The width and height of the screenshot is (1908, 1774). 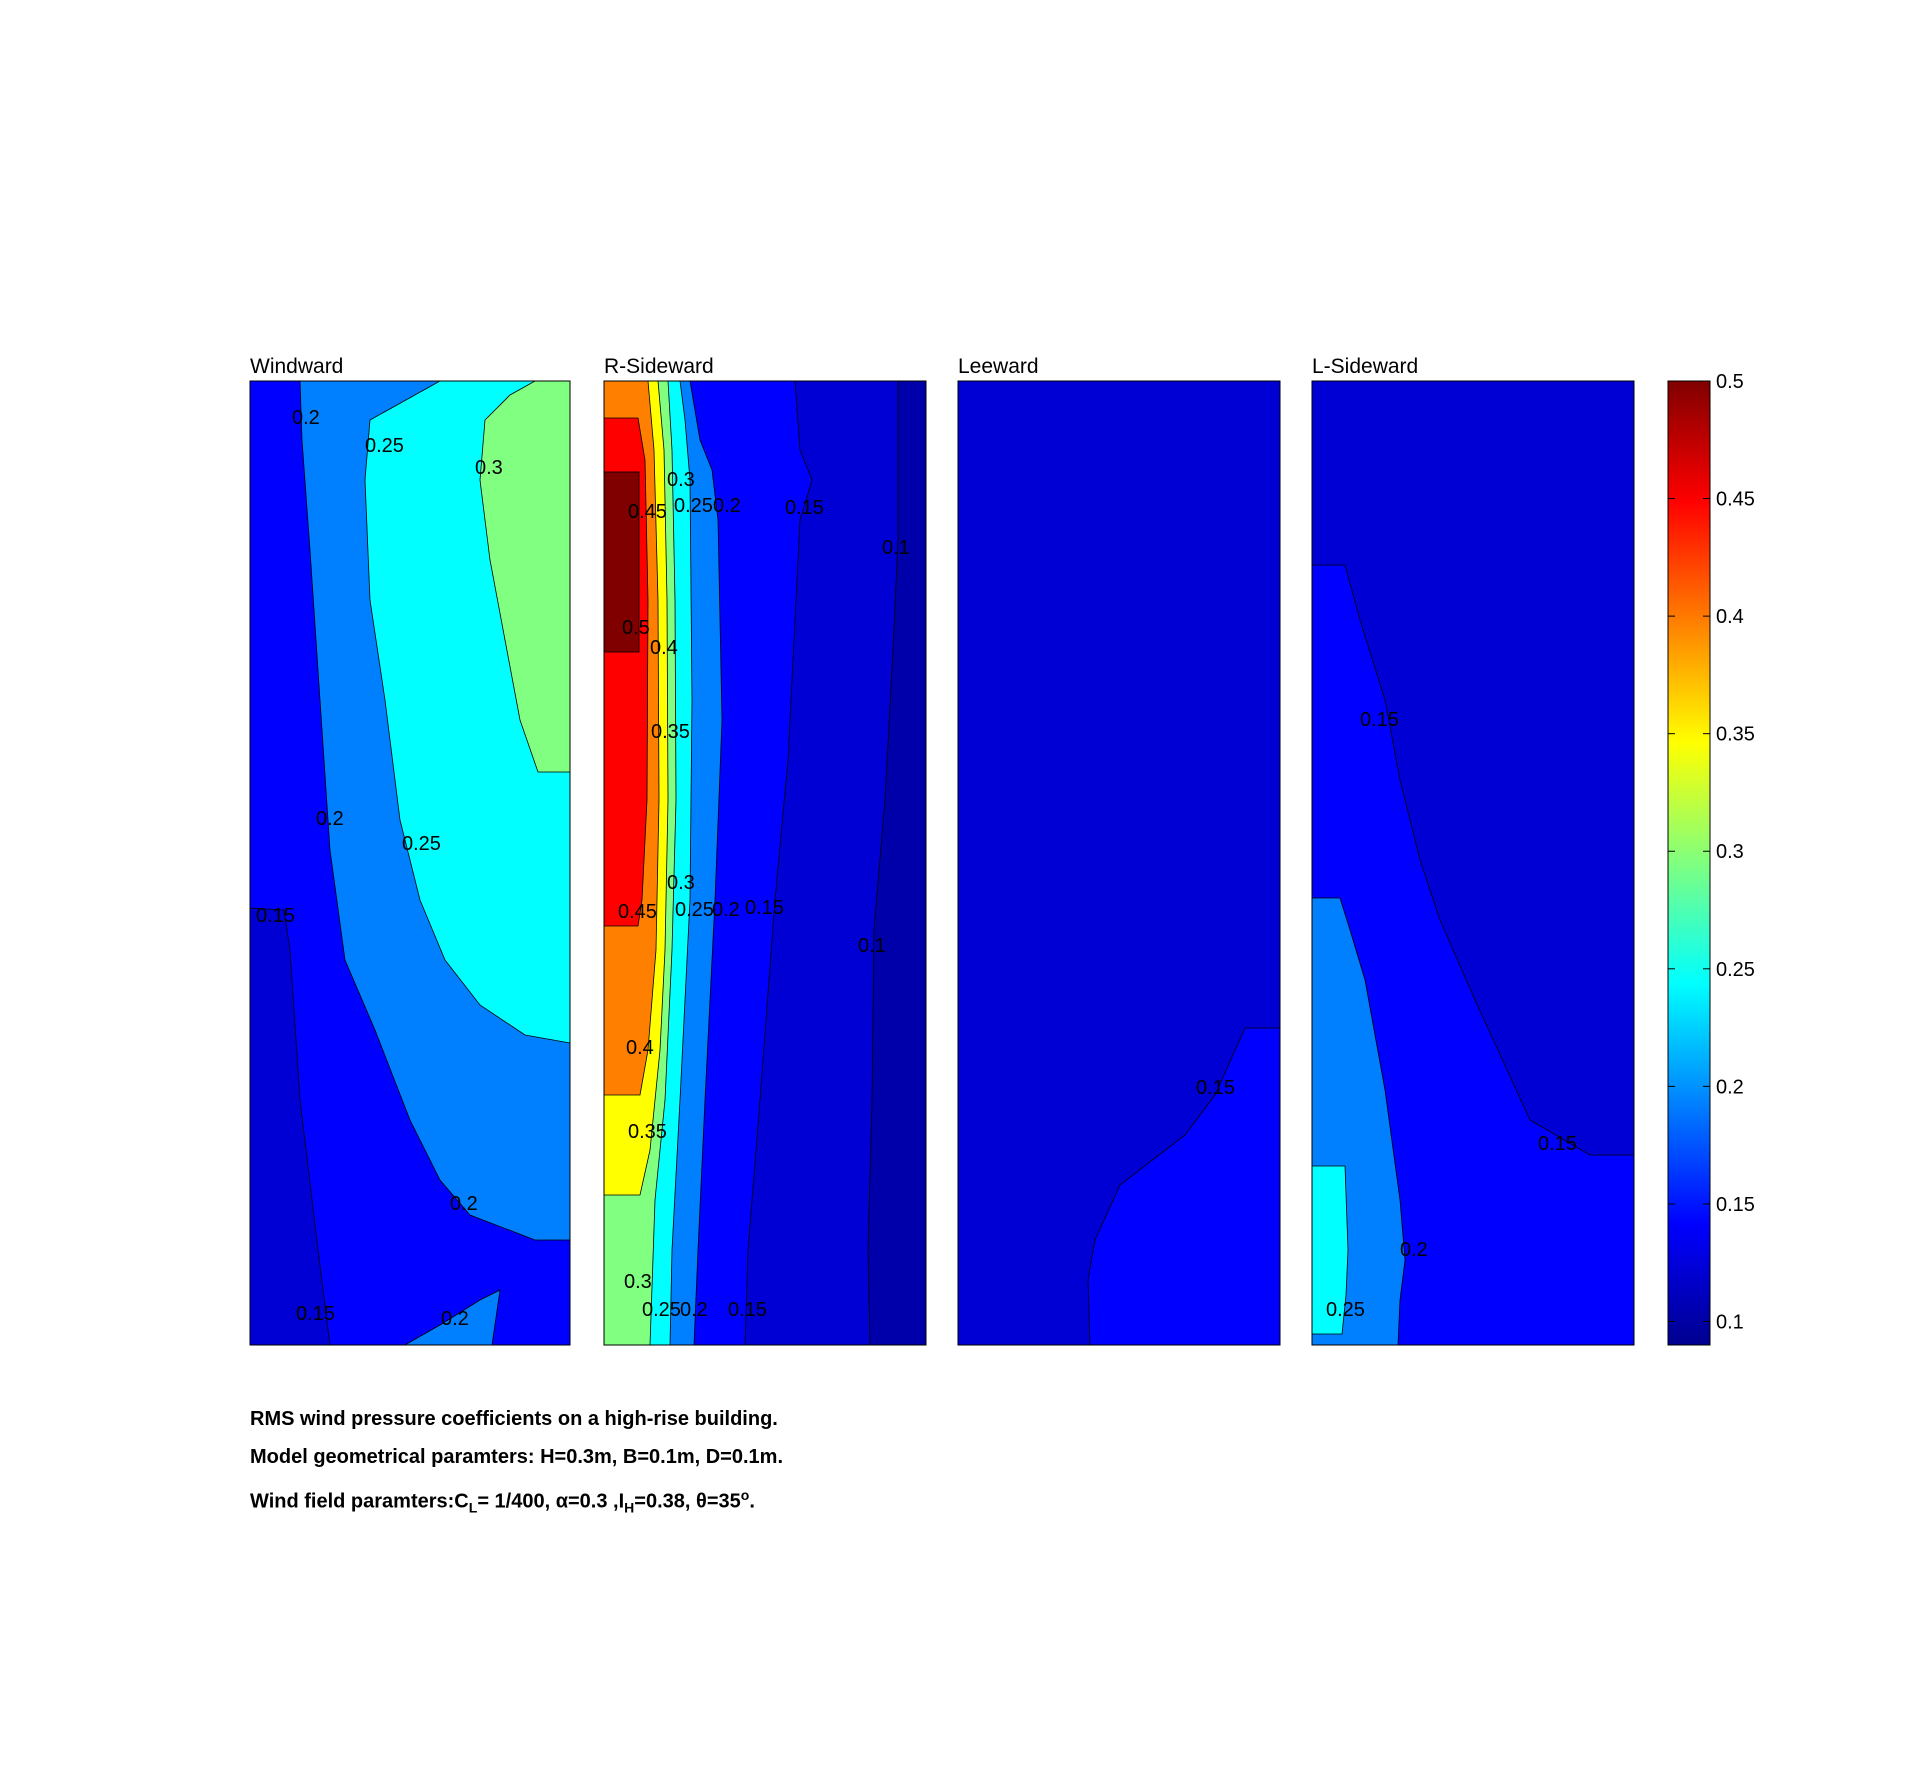 I want to click on caption-line-3-a: Wind field paramters:C, so click(x=359, y=1501).